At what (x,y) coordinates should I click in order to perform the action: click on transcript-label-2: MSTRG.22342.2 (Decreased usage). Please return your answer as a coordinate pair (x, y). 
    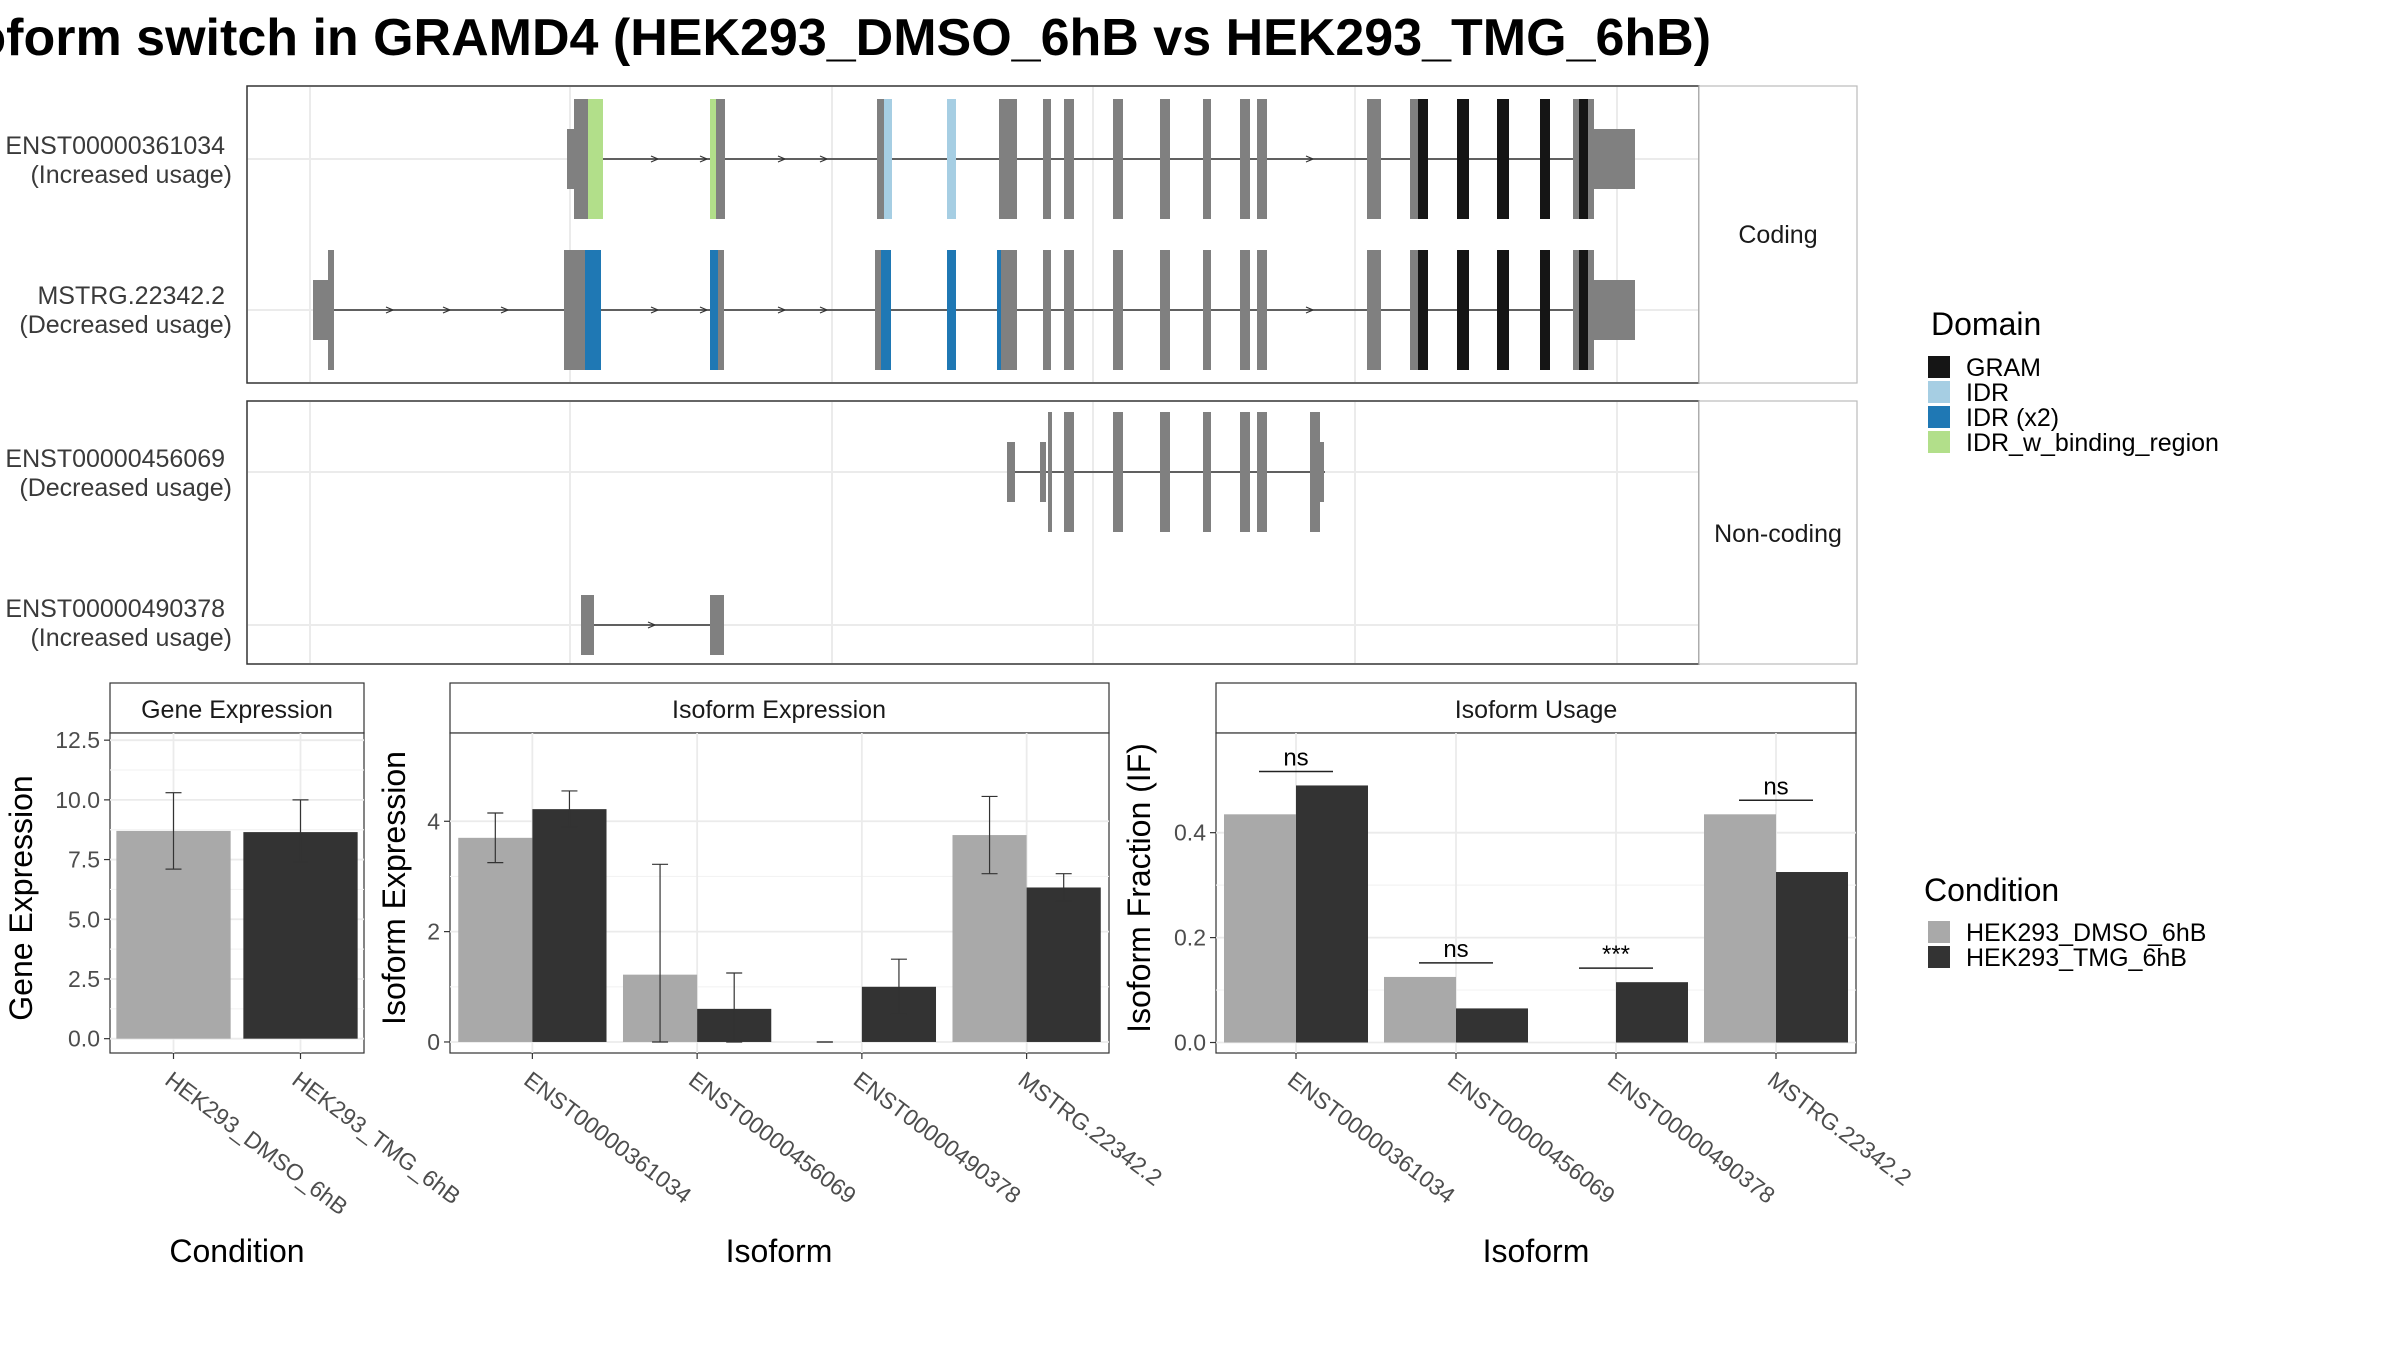
    Looking at the image, I should click on (125, 310).